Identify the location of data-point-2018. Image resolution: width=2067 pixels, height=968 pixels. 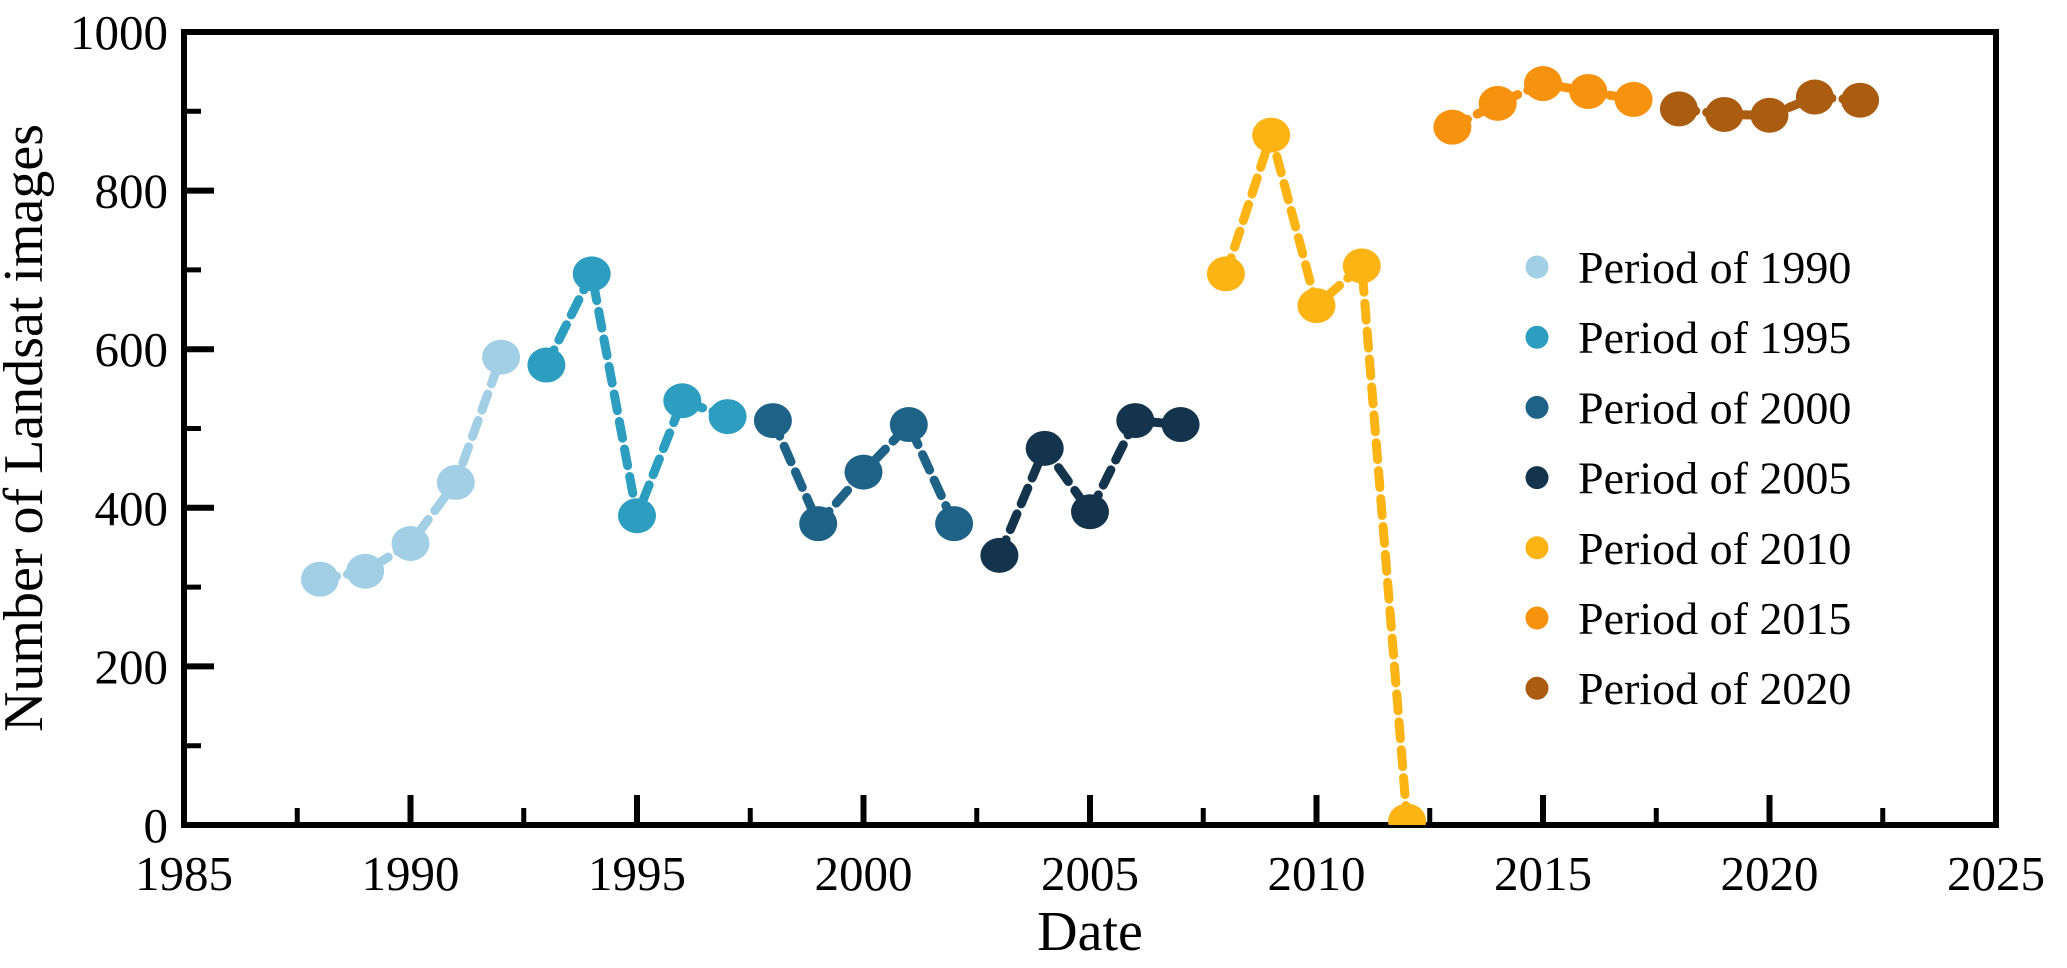
(1678, 109).